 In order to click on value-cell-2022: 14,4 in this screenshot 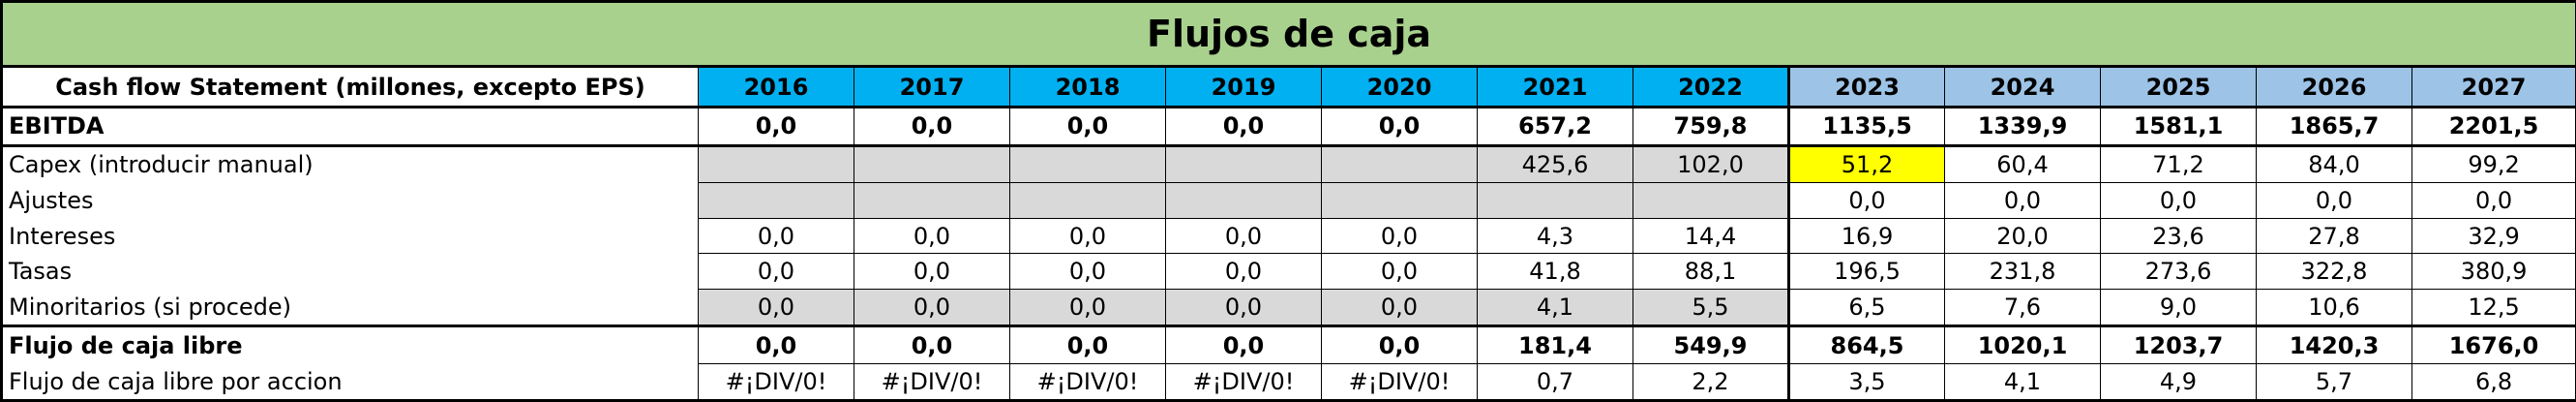, I will do `click(1710, 236)`.